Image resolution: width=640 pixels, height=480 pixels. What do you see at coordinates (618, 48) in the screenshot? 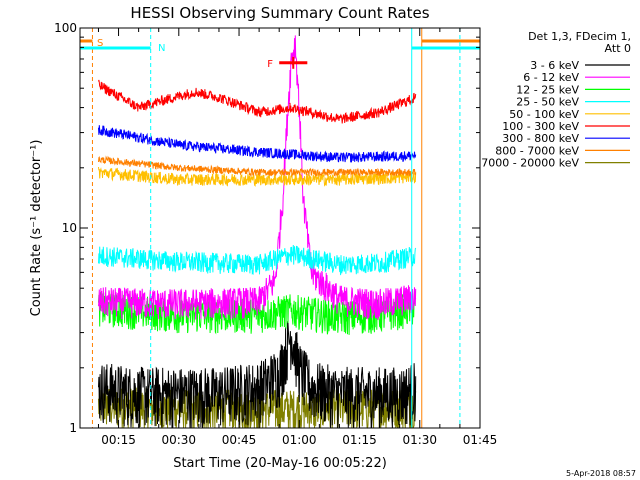
I see `legend-header-line-2: Att 0` at bounding box center [618, 48].